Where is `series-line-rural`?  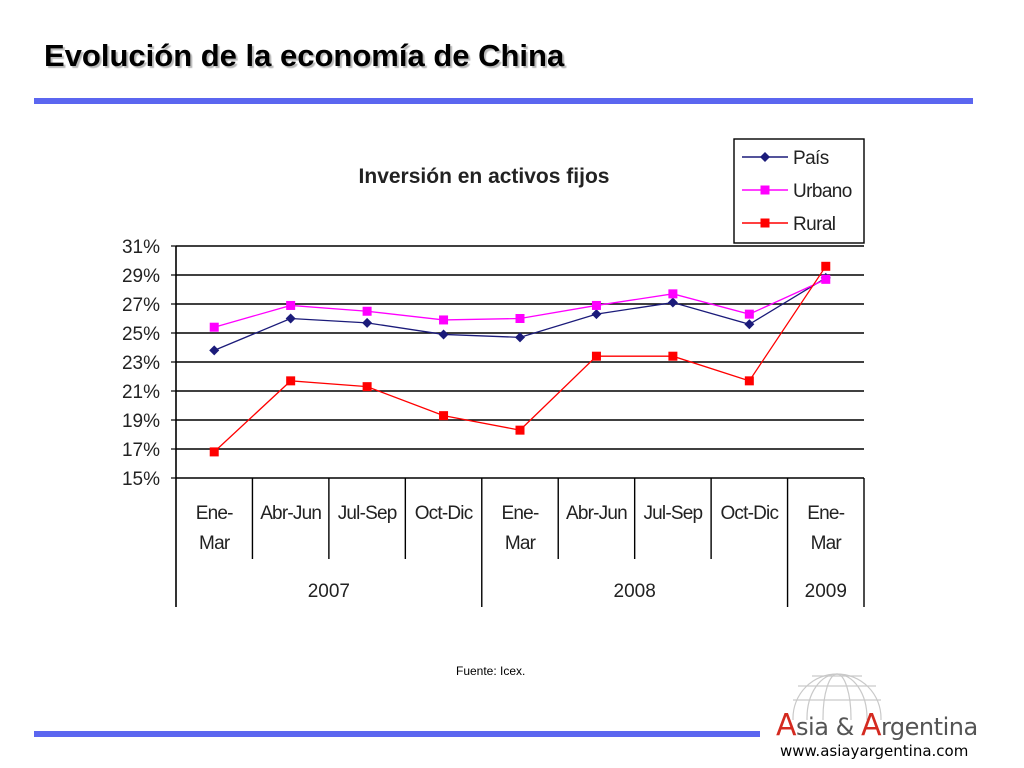
series-line-rural is located at coordinates (520, 359).